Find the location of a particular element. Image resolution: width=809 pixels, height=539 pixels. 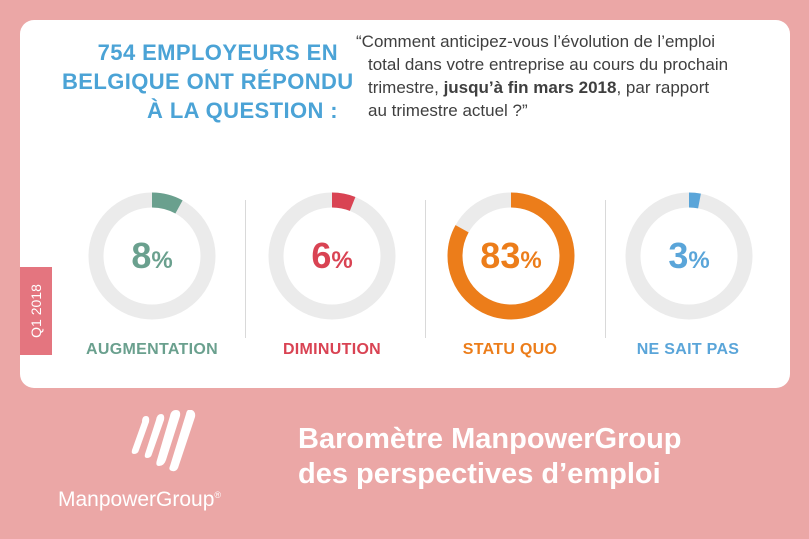

donut-segment-ne-sait-pas is located at coordinates (689, 256).